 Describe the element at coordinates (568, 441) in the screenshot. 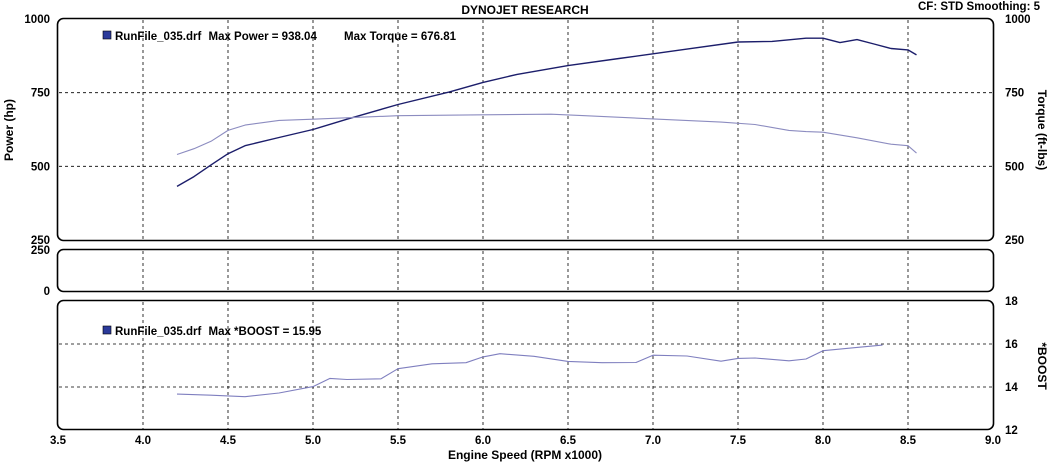

I see `x-tick-label: 6.5` at that location.